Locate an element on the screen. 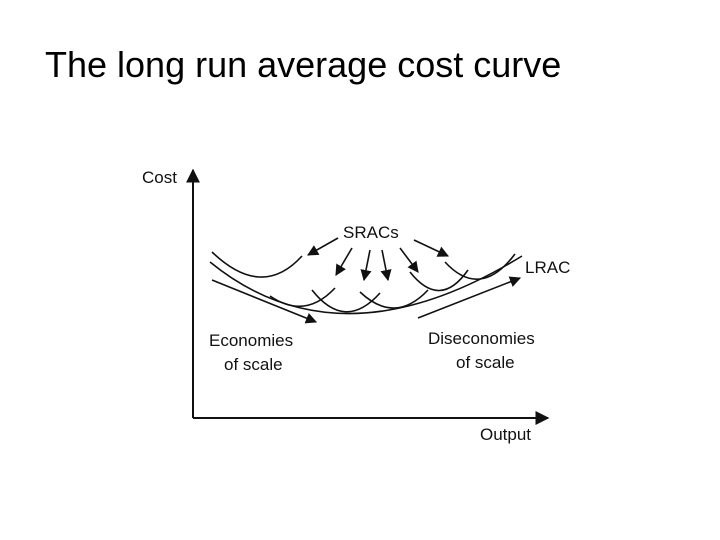  diseconomies-label: Diseconomies is located at coordinates (481, 338).